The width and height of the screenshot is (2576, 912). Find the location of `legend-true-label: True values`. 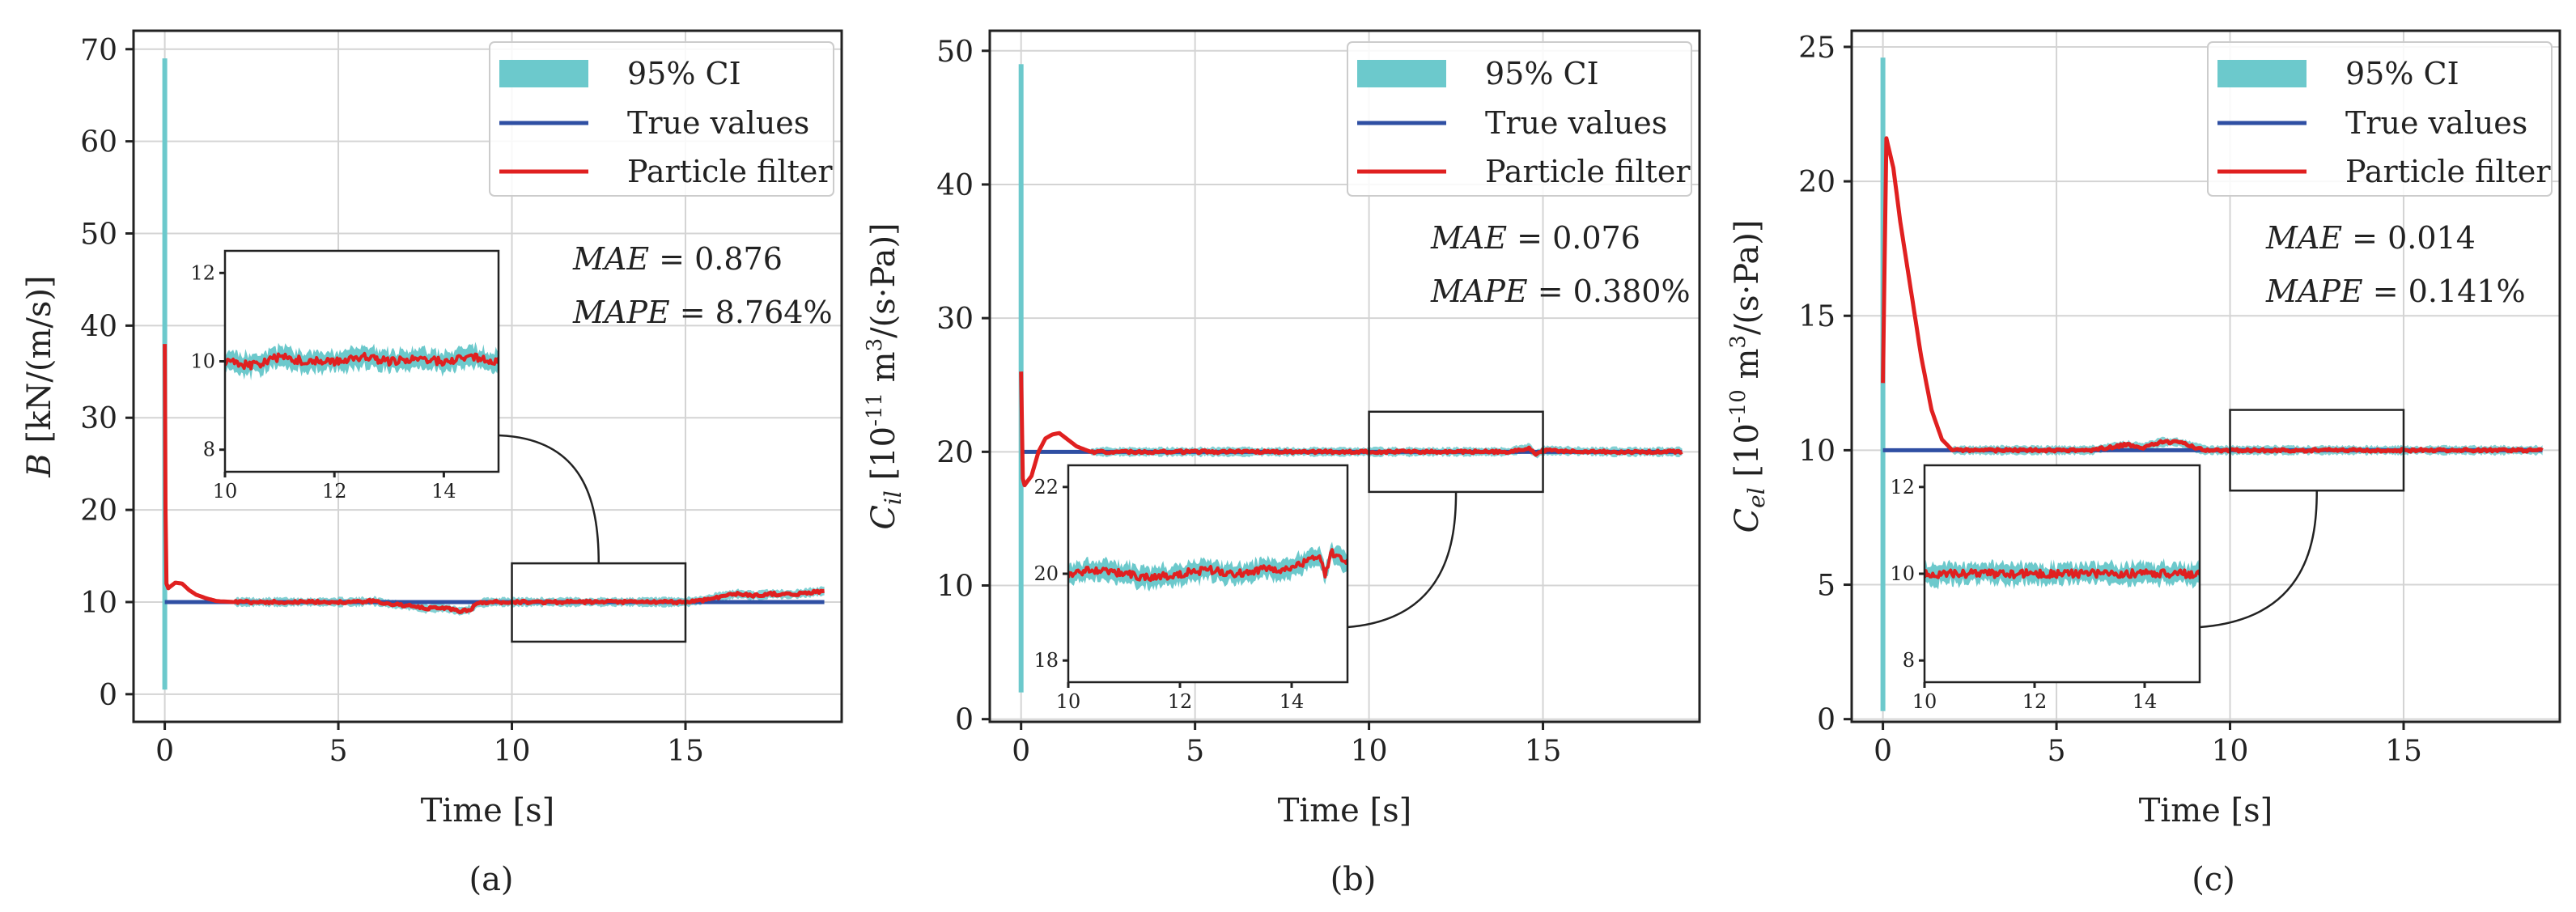

legend-true-label: True values is located at coordinates (718, 123).